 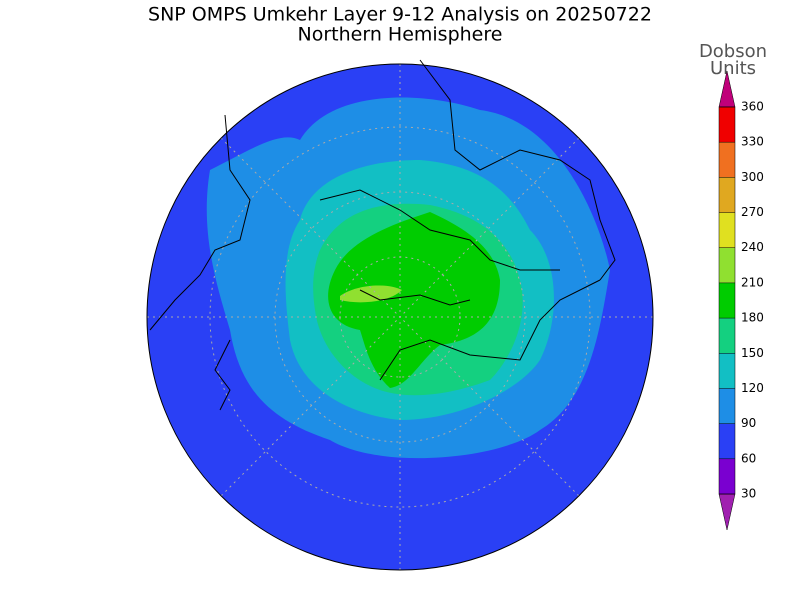 What do you see at coordinates (752, 212) in the screenshot?
I see `colorbar-tick-label: 270` at bounding box center [752, 212].